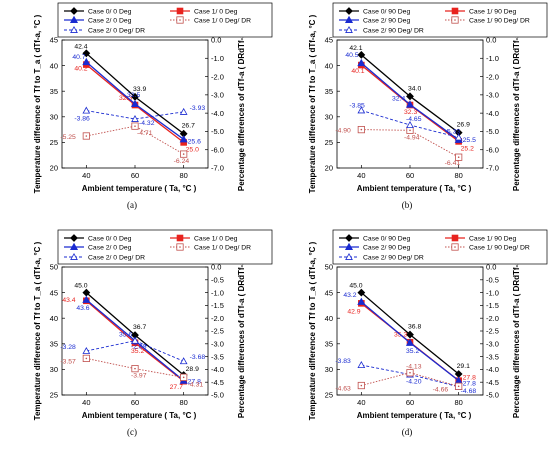 The height and width of the screenshot is (456, 550). What do you see at coordinates (133, 95) in the screenshot?
I see `data-label: 32.5` at bounding box center [133, 95].